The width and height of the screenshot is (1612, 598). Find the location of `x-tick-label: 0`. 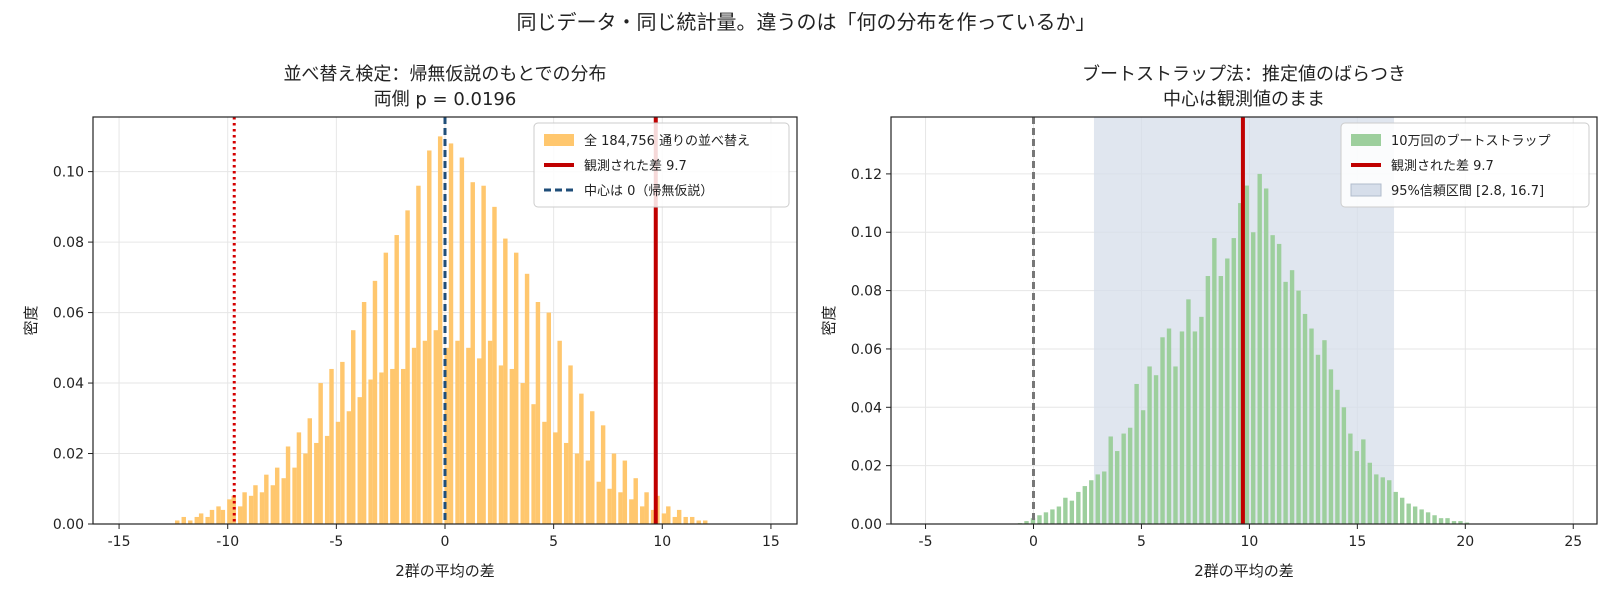

x-tick-label: 0 is located at coordinates (445, 542).